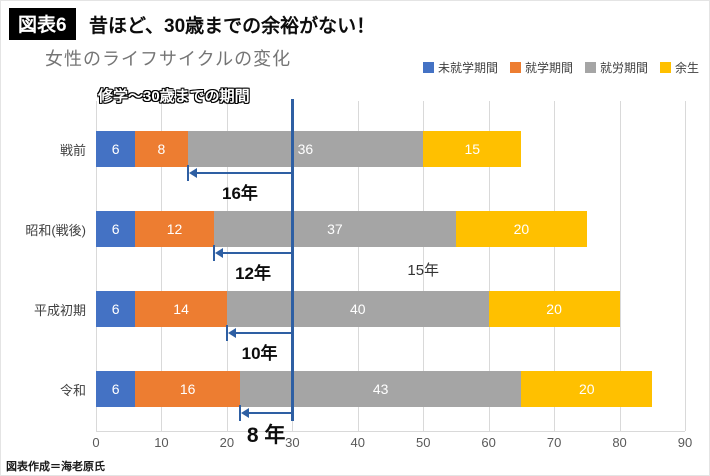 The width and height of the screenshot is (710, 476). I want to click on x-axis-tick-label: 70, so click(554, 442).